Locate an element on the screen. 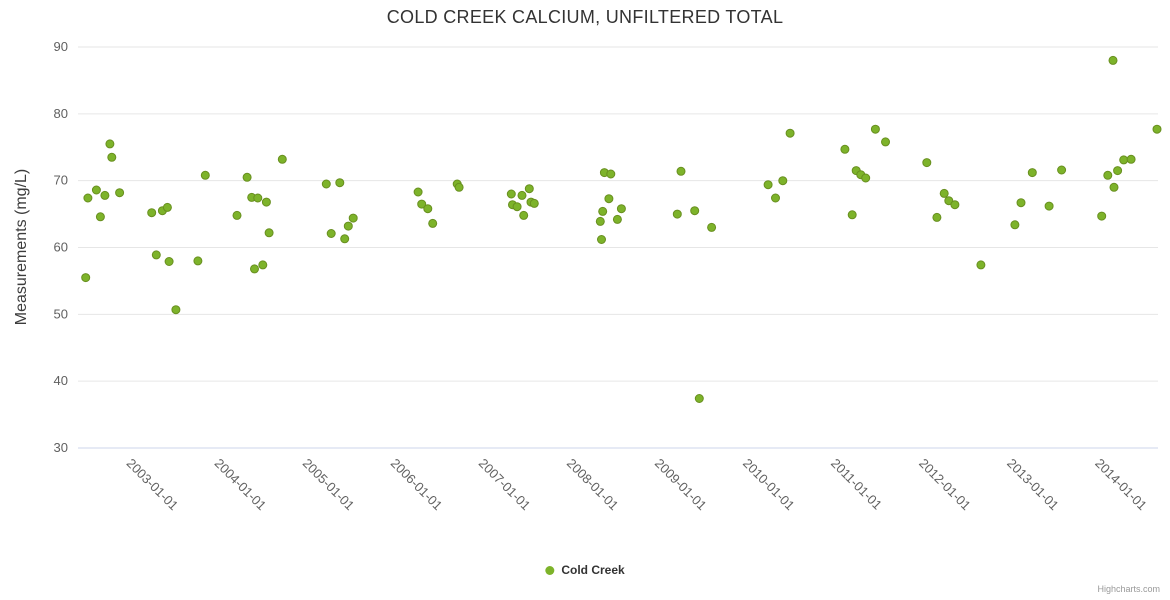  y-axis-labels: 30 40 50 60 70 80 90 is located at coordinates (61, 247).